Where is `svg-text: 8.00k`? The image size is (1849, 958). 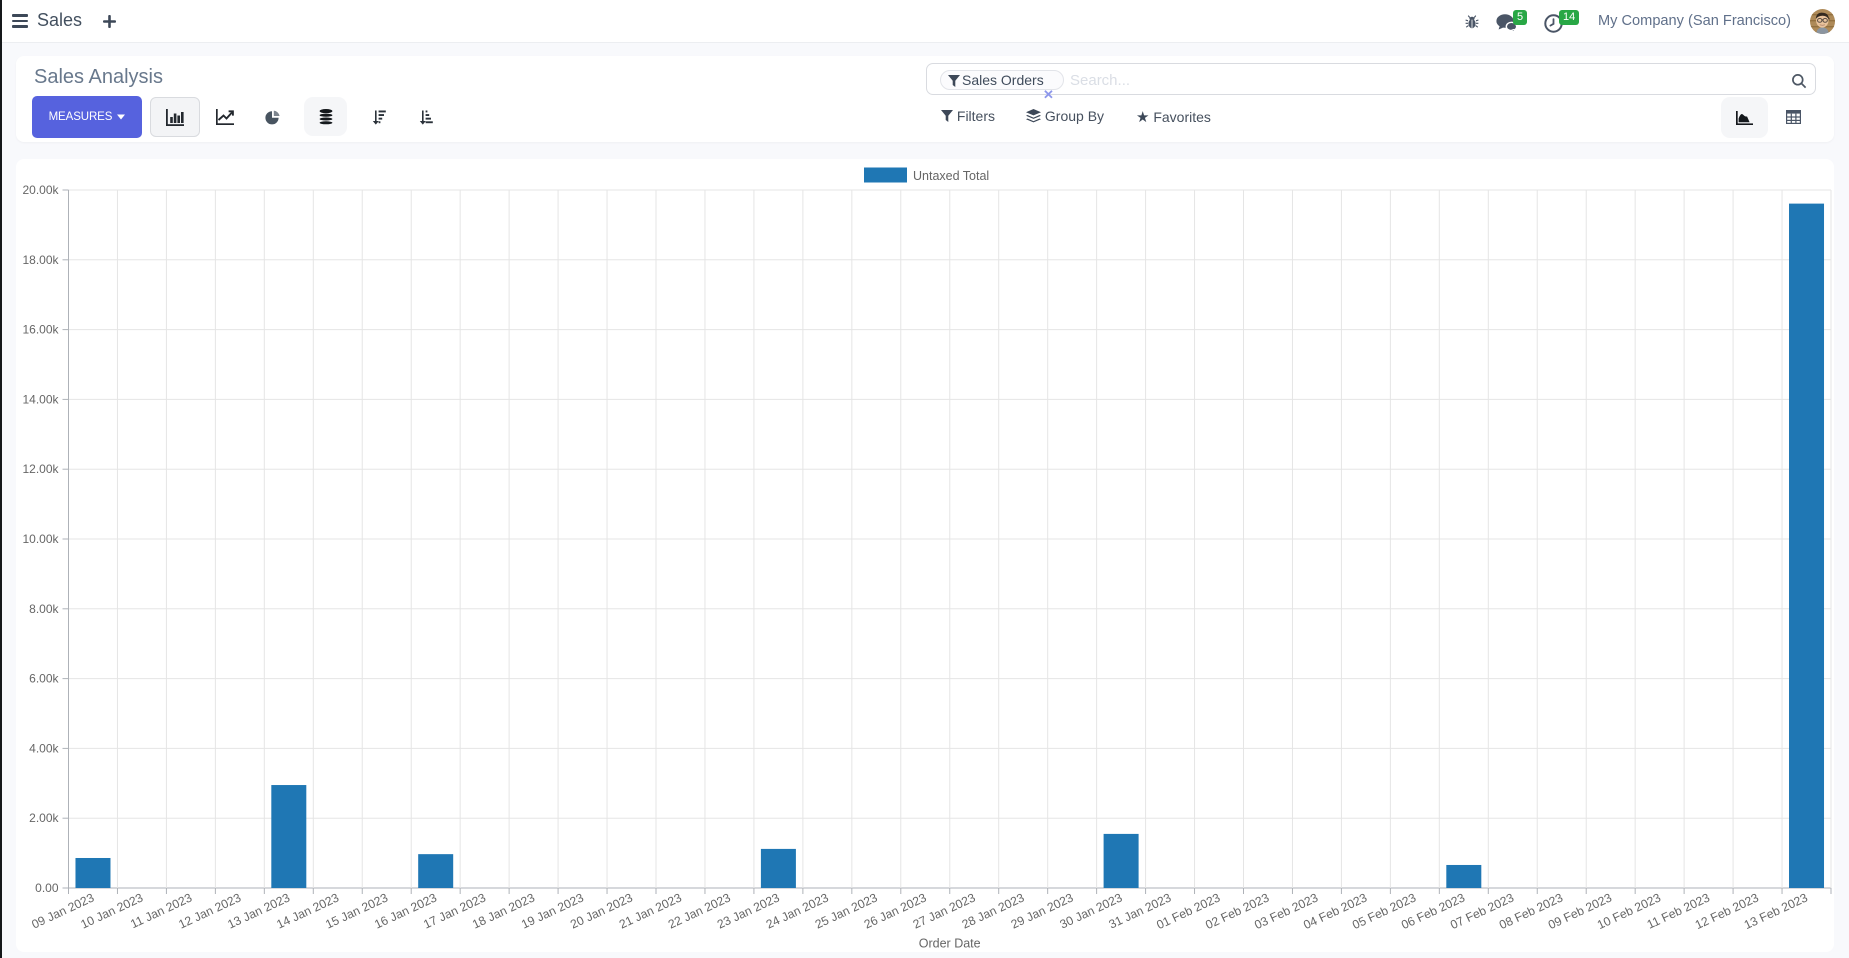 svg-text: 8.00k is located at coordinates (44, 609).